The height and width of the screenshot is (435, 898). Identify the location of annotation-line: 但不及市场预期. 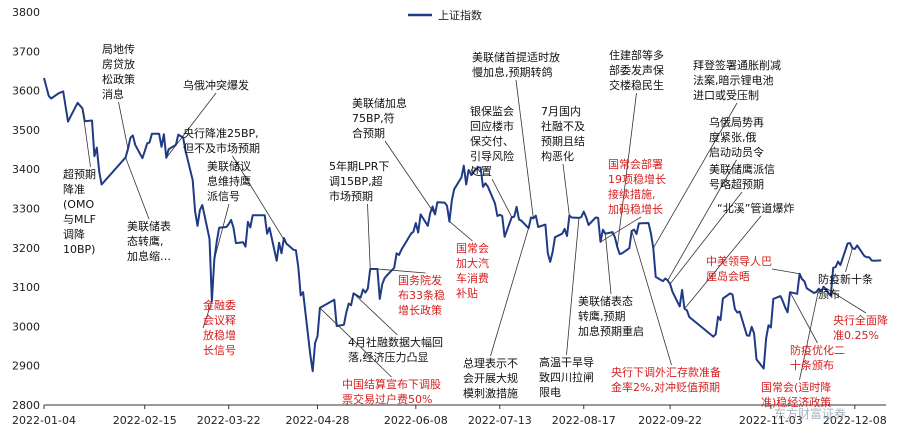
(221, 148).